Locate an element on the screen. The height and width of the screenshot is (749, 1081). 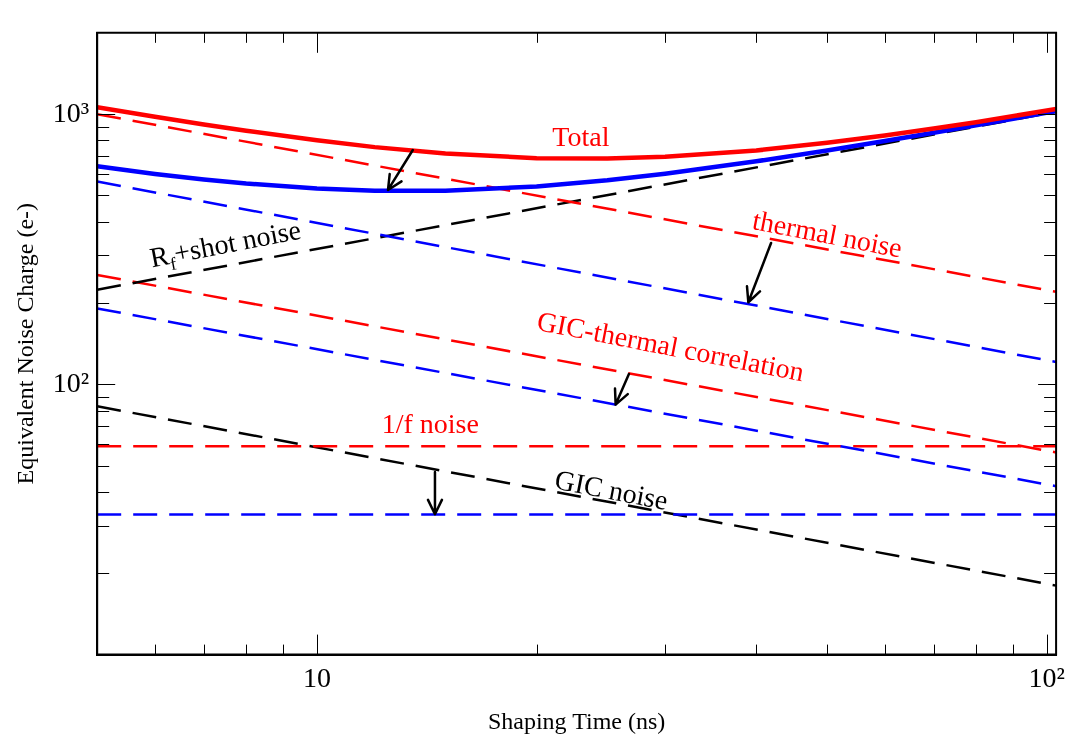
y-axis-title: Equivalent Noise Charge (e-) is located at coordinates (24, 343).